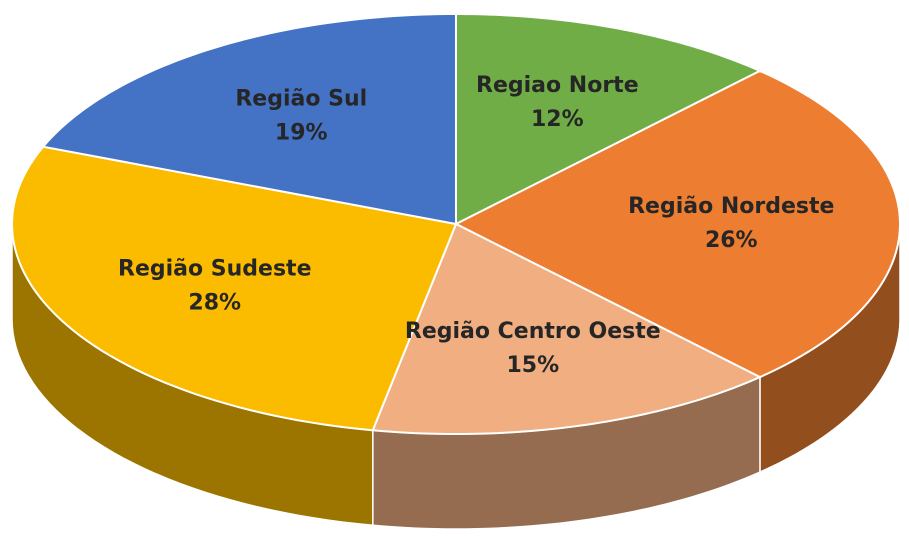 The height and width of the screenshot is (536, 909). What do you see at coordinates (301, 132) in the screenshot?
I see `slice-value-label: 19%` at bounding box center [301, 132].